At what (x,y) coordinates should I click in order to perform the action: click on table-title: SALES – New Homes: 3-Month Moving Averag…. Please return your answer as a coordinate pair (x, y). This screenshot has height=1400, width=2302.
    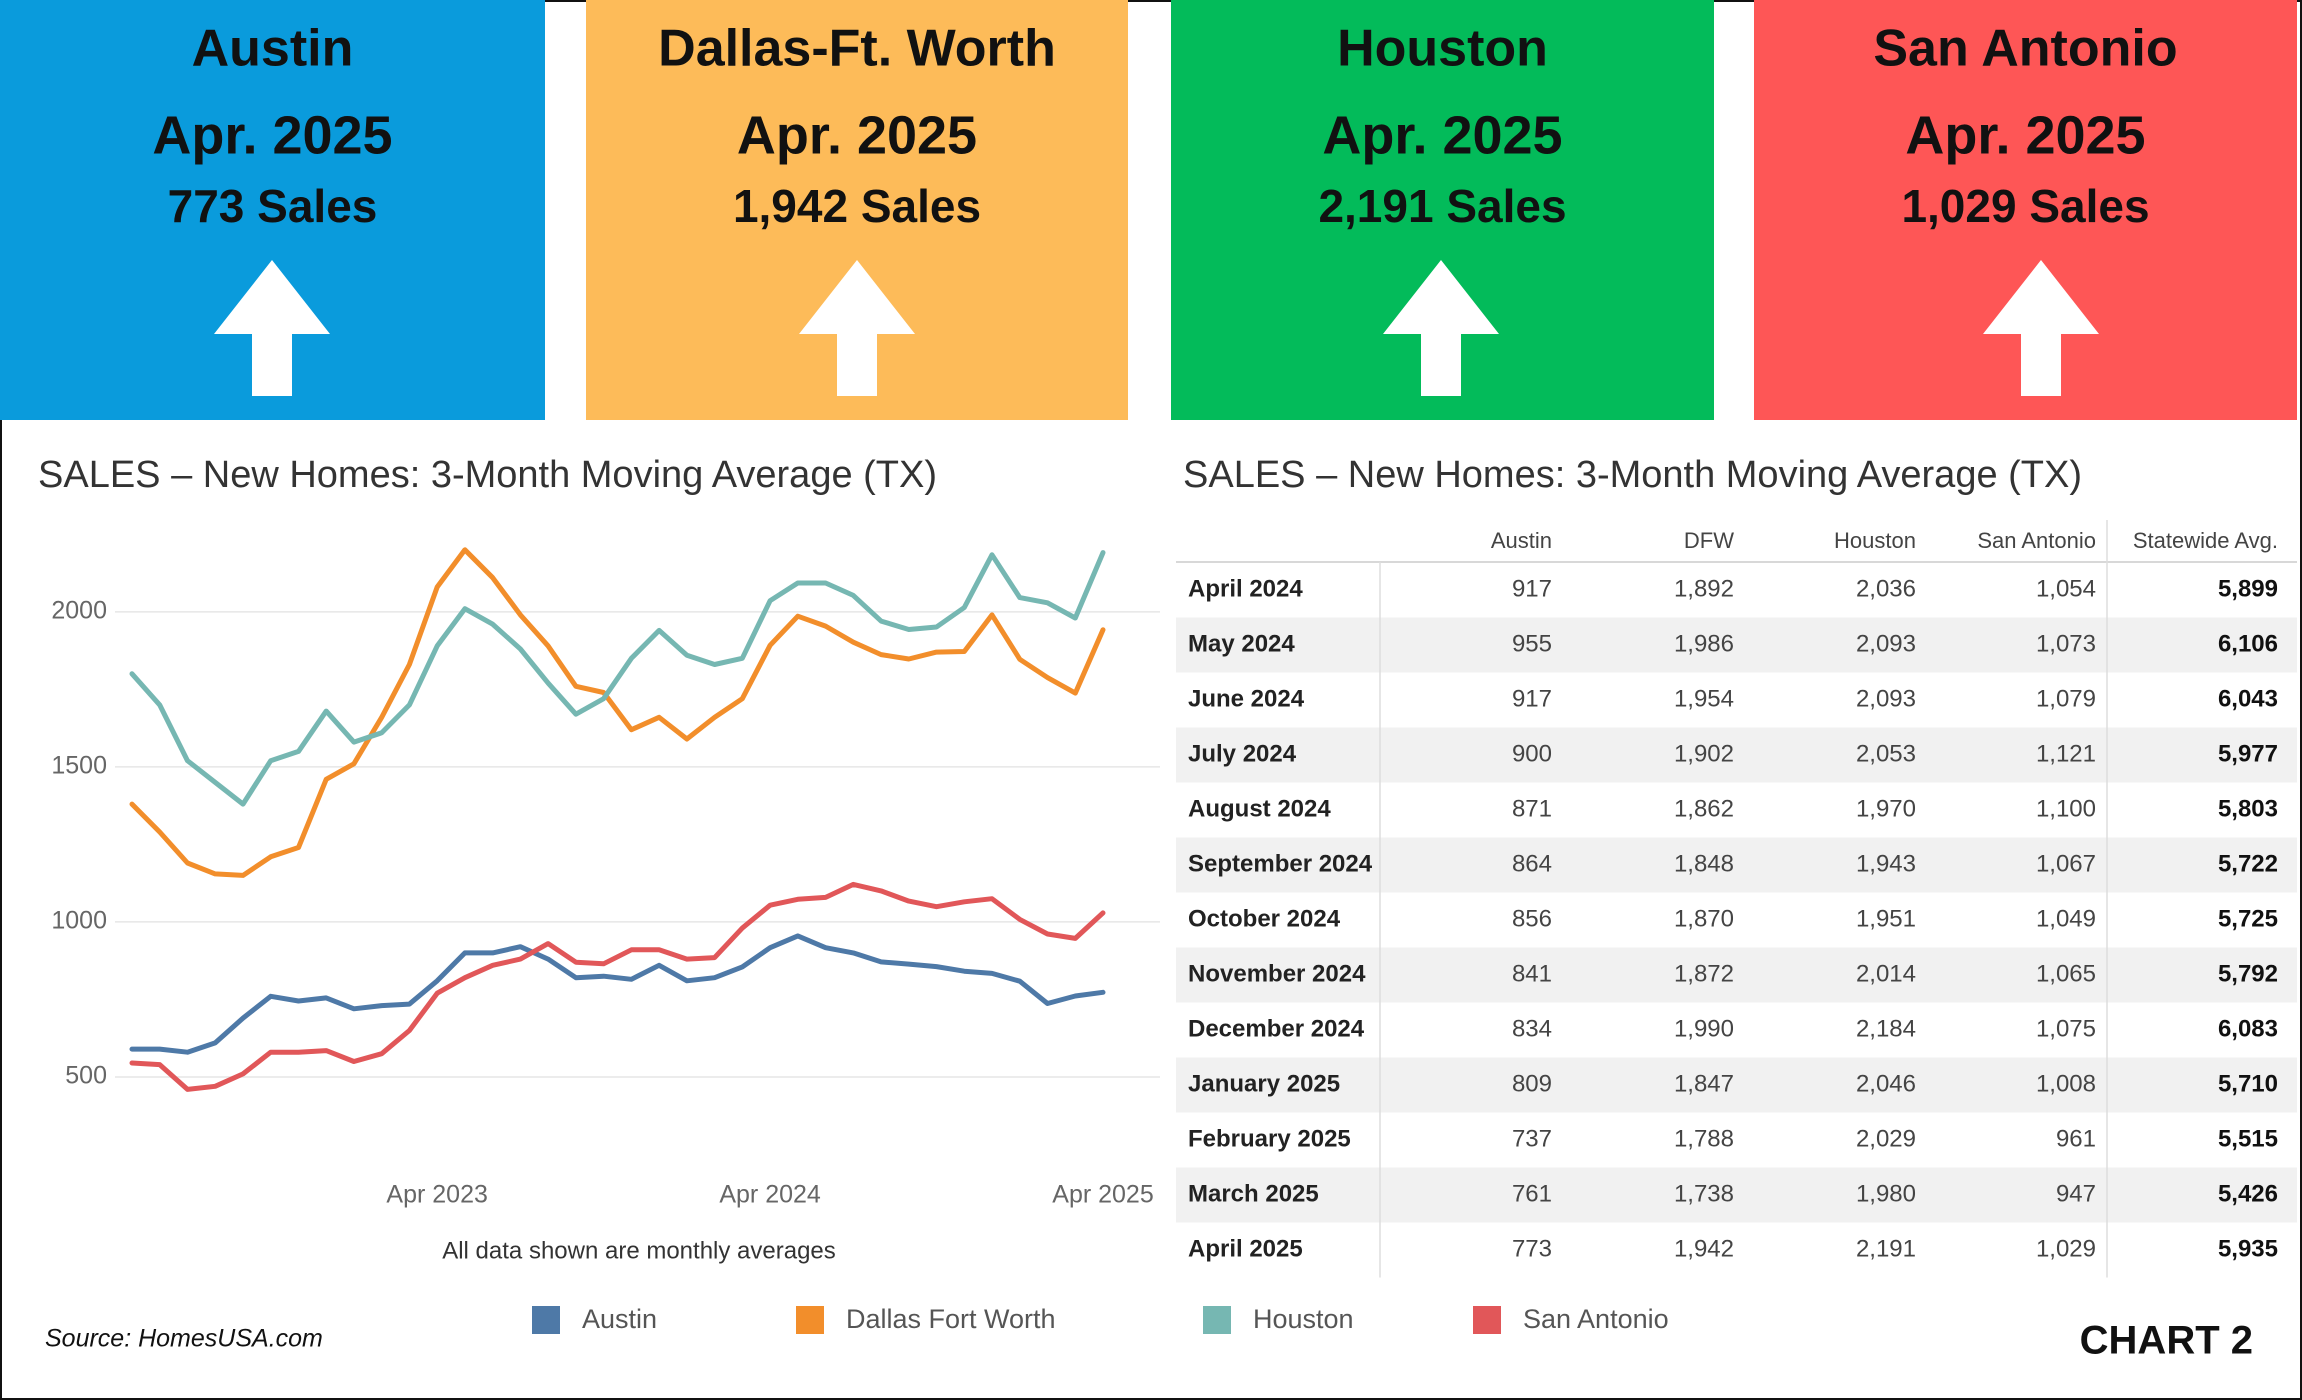
    Looking at the image, I should click on (1632, 475).